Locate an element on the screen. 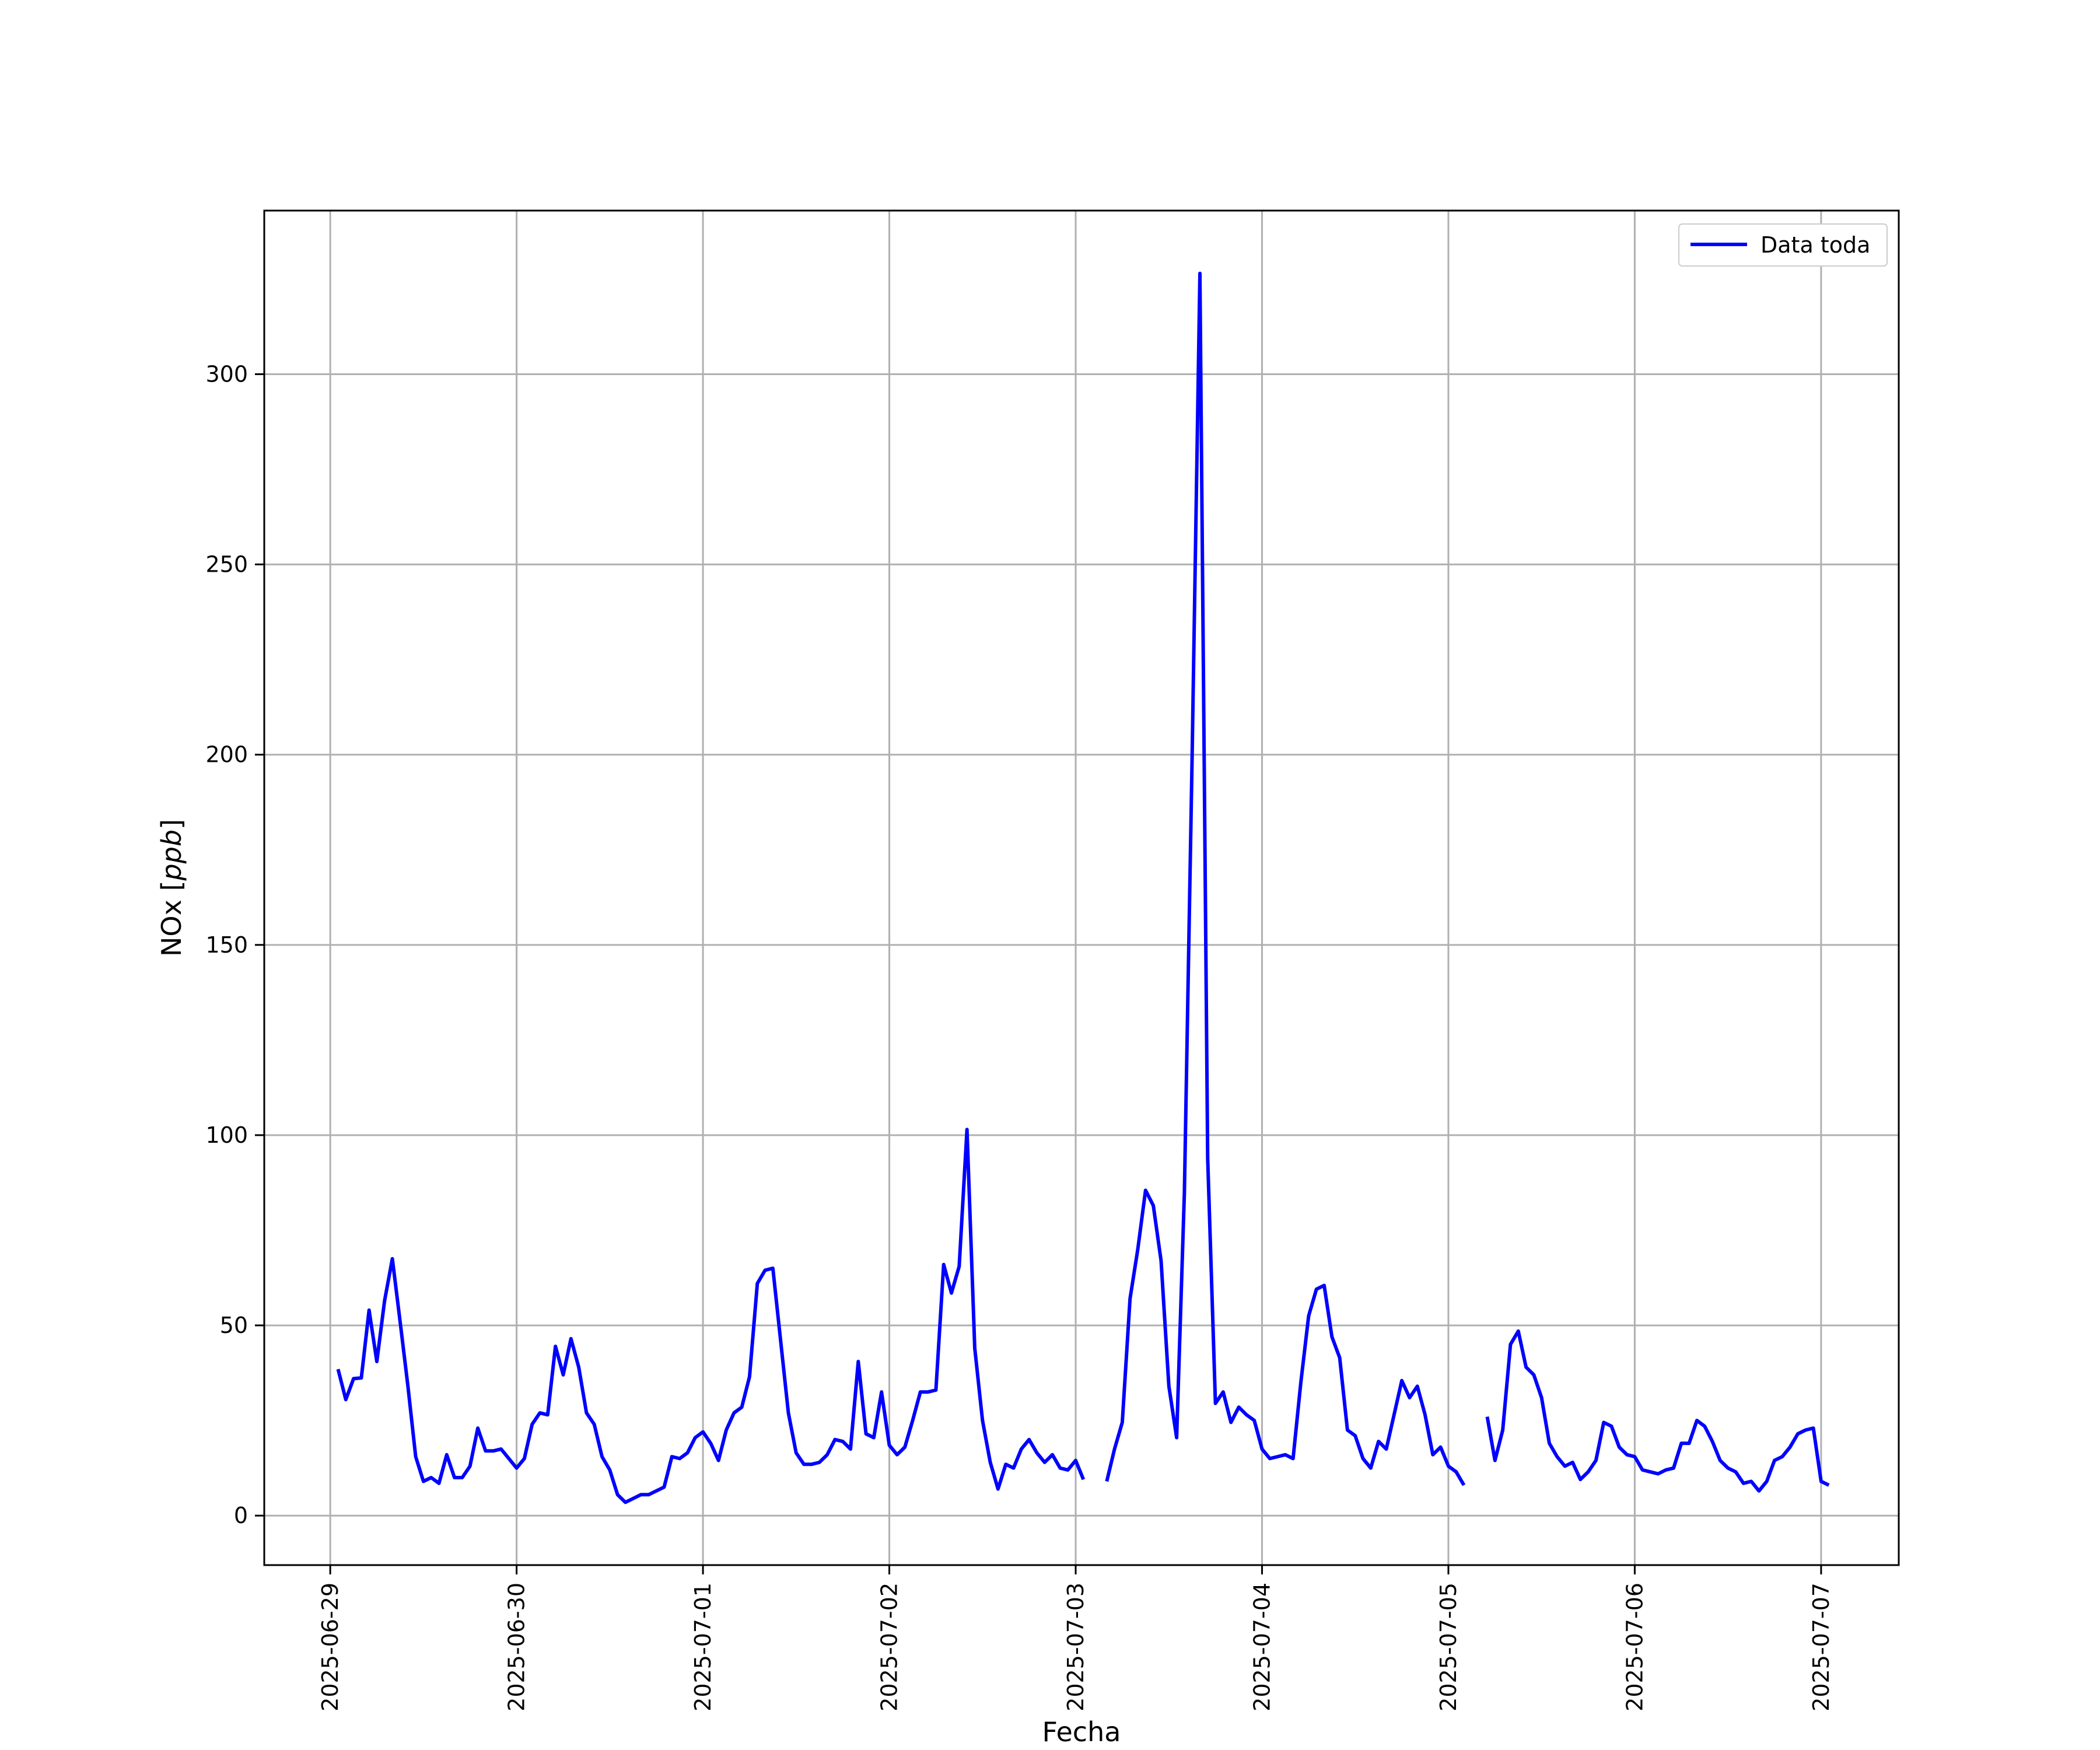 The height and width of the screenshot is (1750, 2100). y-tick-label: 200 is located at coordinates (226, 755).